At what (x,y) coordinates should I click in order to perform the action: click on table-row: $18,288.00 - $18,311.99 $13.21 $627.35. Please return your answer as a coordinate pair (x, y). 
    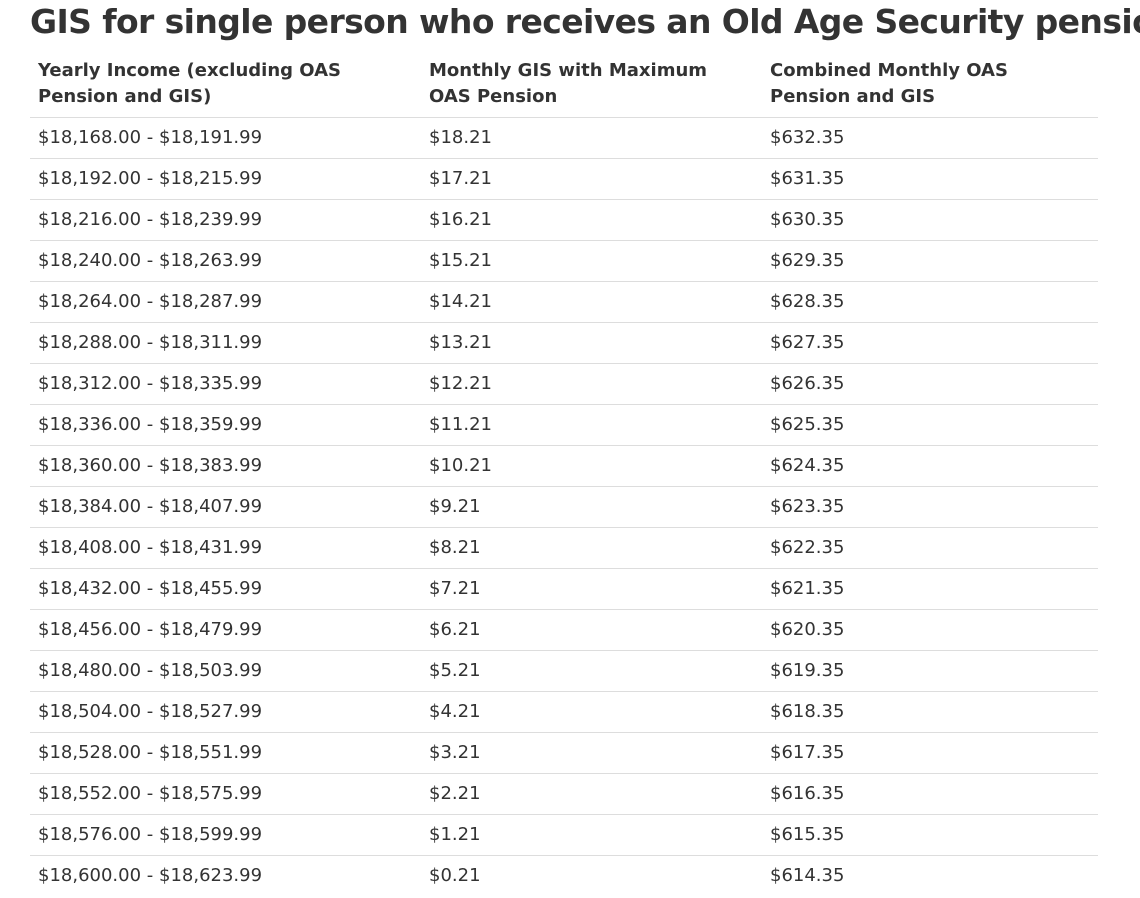
    Looking at the image, I should click on (564, 343).